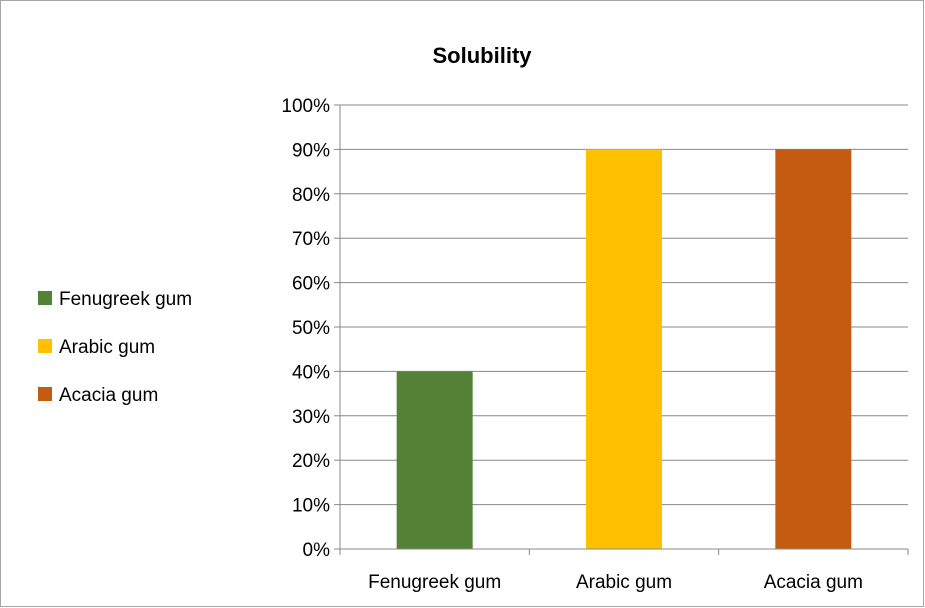  What do you see at coordinates (125, 299) in the screenshot?
I see `legend-label: Fenugreek gum` at bounding box center [125, 299].